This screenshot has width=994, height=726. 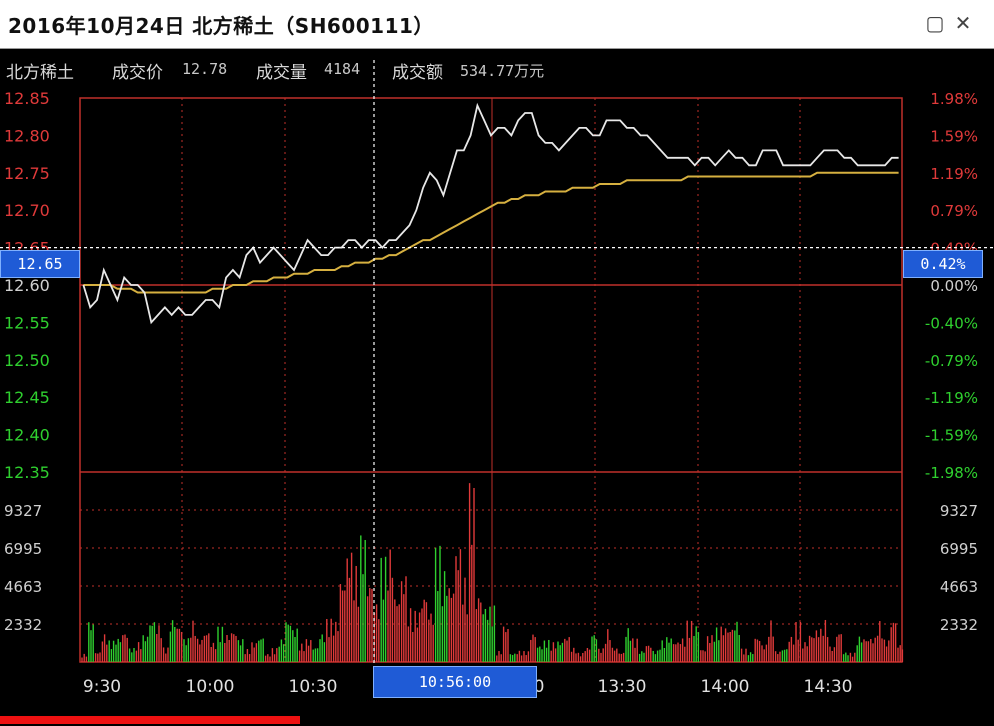 What do you see at coordinates (497, 24) in the screenshot?
I see `window-titlebar: 2016年10月24日 北方稀土（SH600111） ▢ ✕` at bounding box center [497, 24].